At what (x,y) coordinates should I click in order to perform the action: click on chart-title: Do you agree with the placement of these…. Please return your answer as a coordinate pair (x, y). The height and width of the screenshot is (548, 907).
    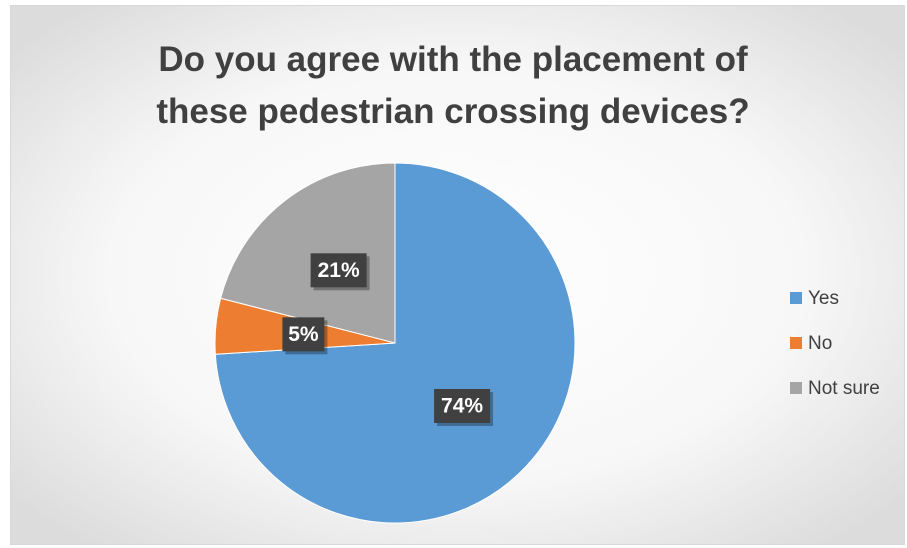
    Looking at the image, I should click on (453, 85).